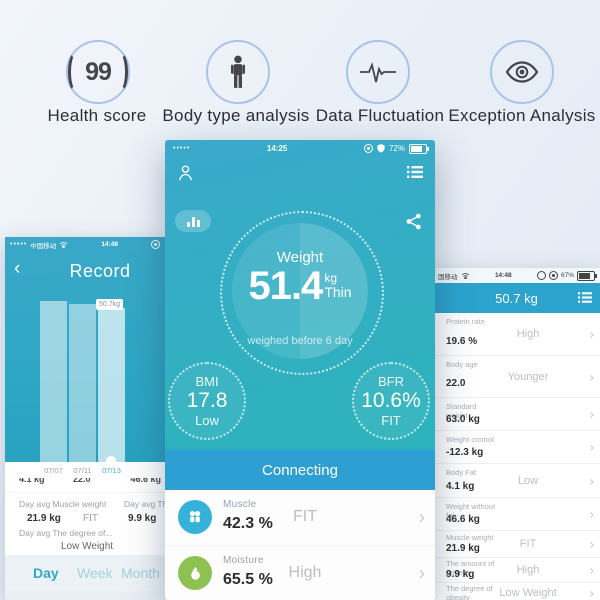 Image resolution: width=600 pixels, height=600 pixels. Describe the element at coordinates (516, 447) in the screenshot. I see `list-item: Weight control -12.3 kg ›` at that location.